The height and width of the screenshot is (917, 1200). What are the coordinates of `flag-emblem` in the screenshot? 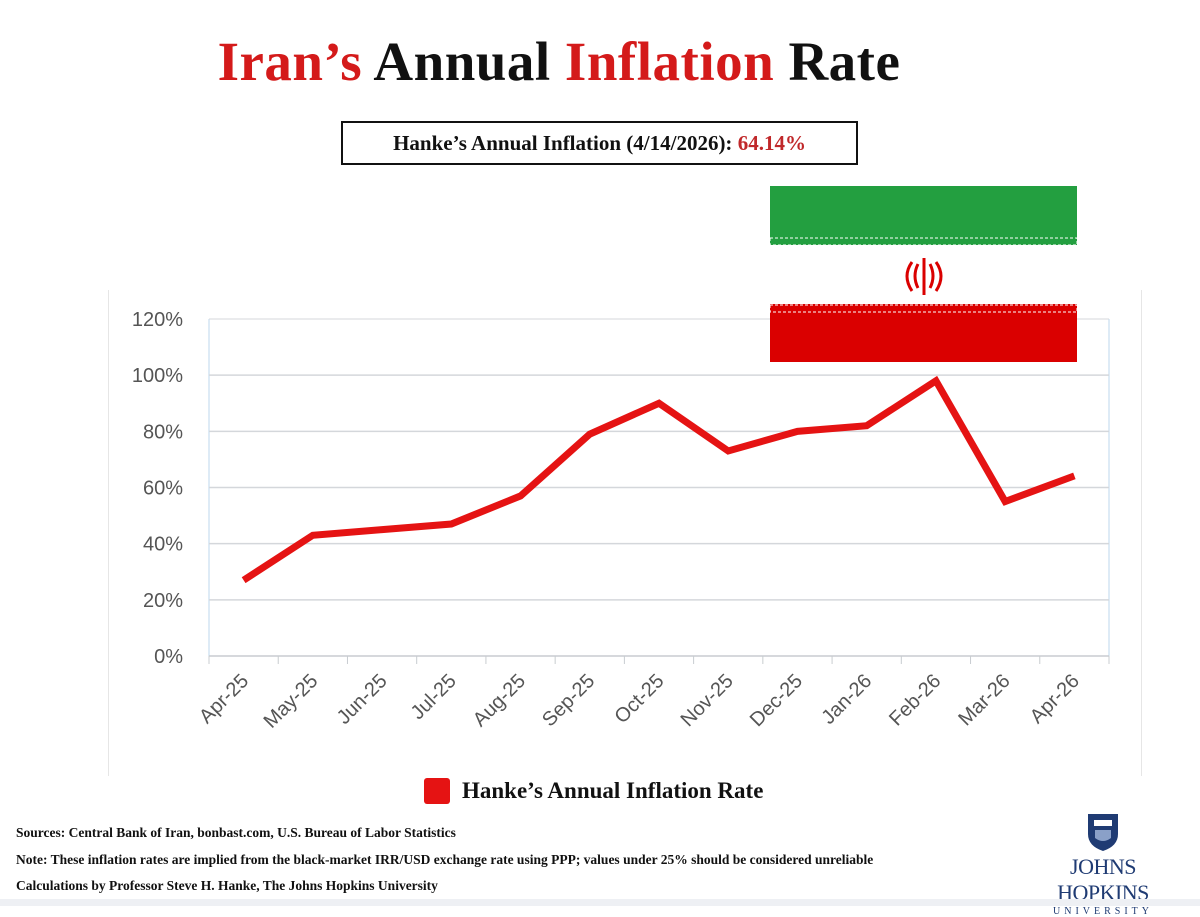 It's located at (924, 276).